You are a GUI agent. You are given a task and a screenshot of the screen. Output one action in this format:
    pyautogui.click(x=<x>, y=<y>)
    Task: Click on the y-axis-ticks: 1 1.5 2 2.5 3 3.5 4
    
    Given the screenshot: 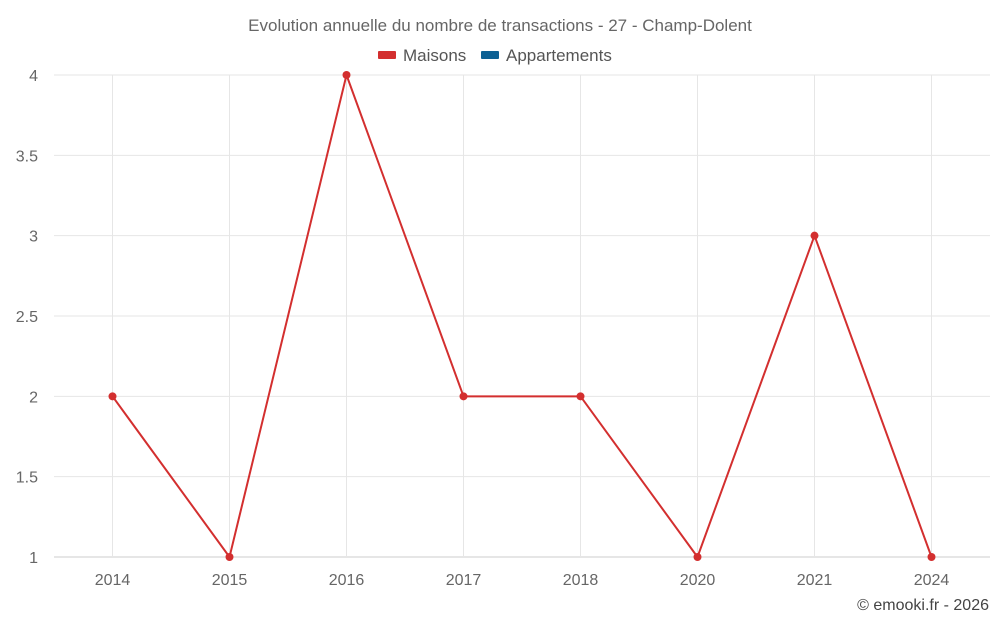 What is the action you would take?
    pyautogui.click(x=27, y=317)
    